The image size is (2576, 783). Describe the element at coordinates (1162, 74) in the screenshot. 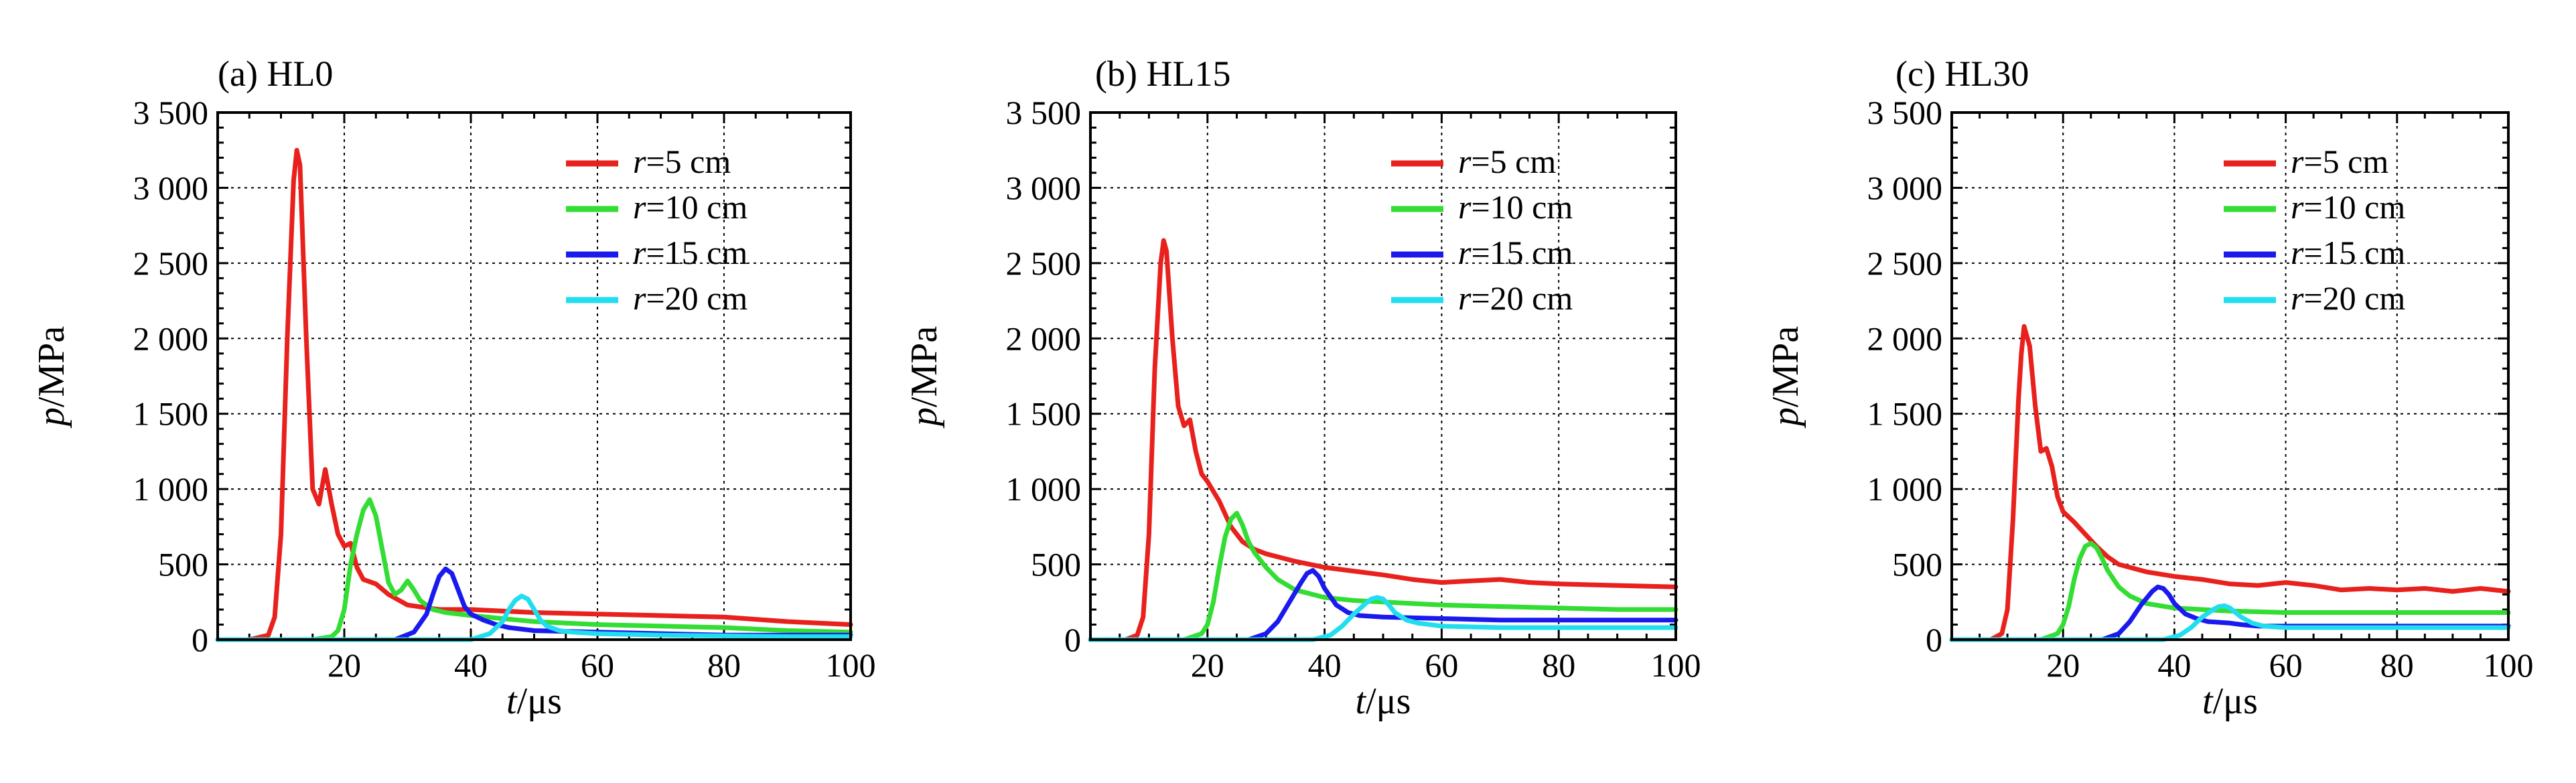

I see `panel-title: (b) HL15` at that location.